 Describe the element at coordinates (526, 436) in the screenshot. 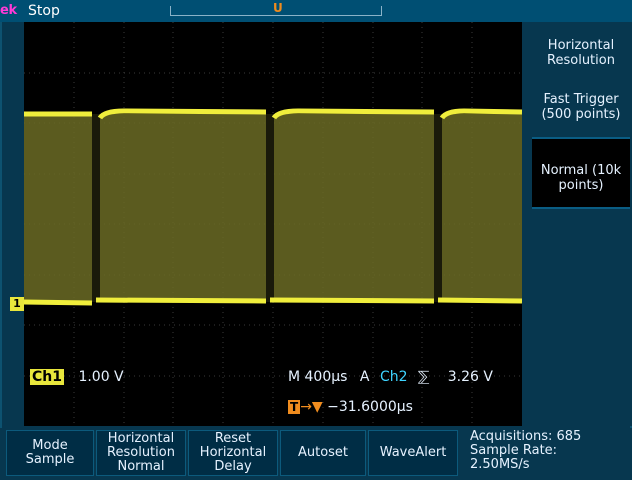

I see `acquisitions-count: Acquisitions: 685` at that location.